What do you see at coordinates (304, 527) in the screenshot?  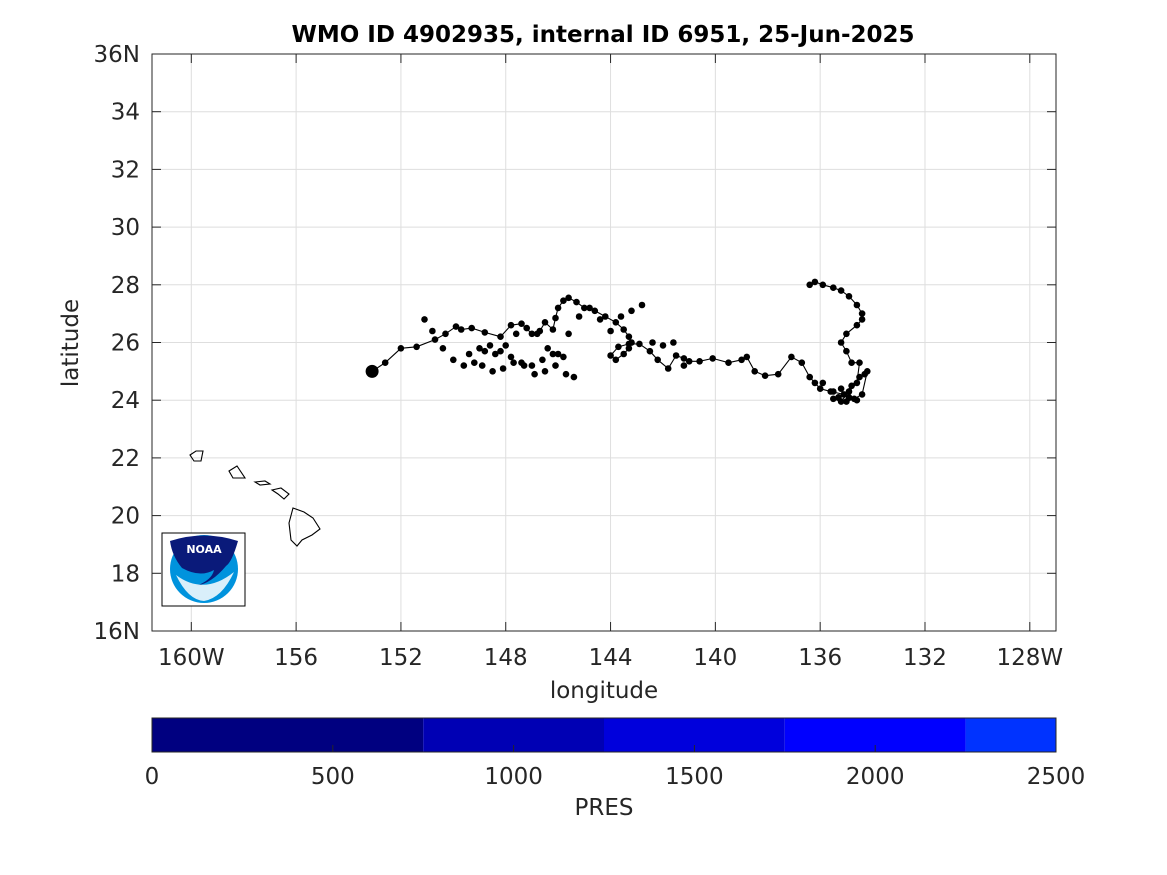 I see `island-hawaii` at bounding box center [304, 527].